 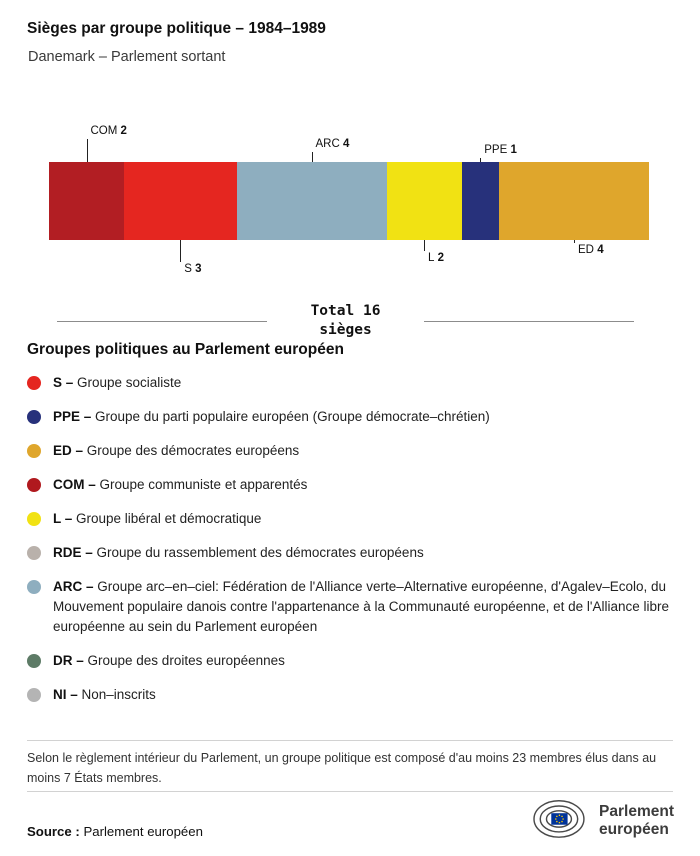 I want to click on seat-label-s: S 3, so click(x=192, y=269).